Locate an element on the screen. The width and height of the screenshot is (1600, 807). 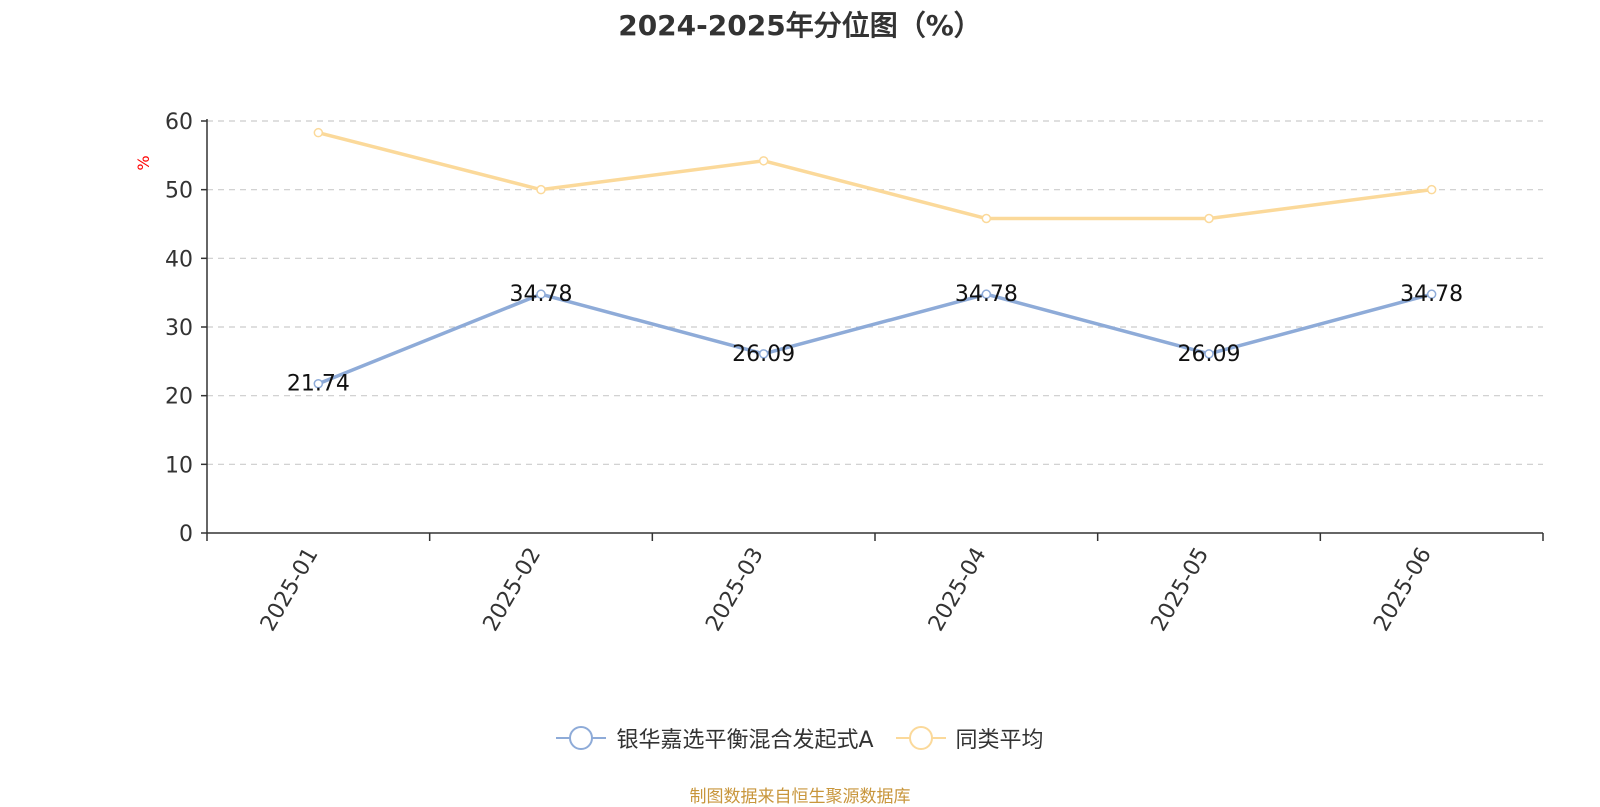
legend: 银华嘉选平衡混合发起式A 同类平均 is located at coordinates (800, 738).